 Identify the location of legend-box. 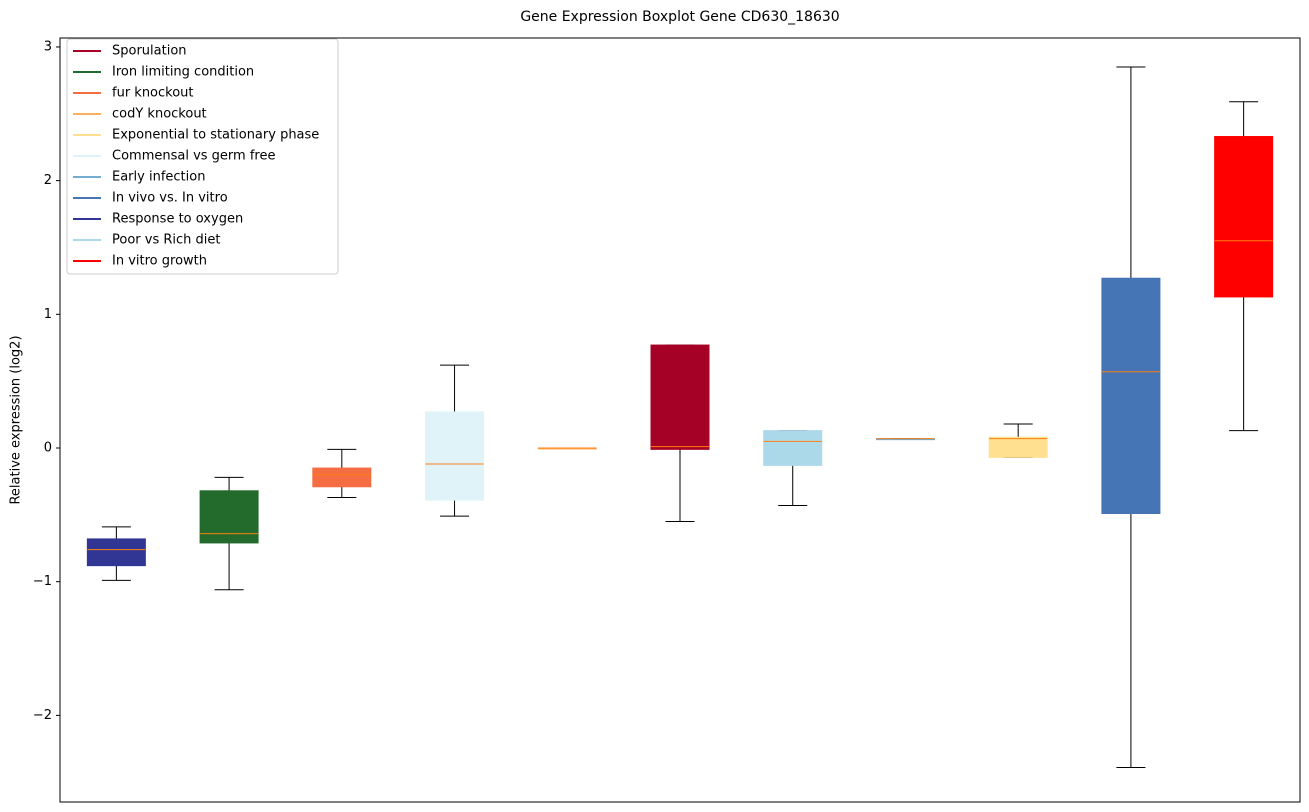
(202, 156).